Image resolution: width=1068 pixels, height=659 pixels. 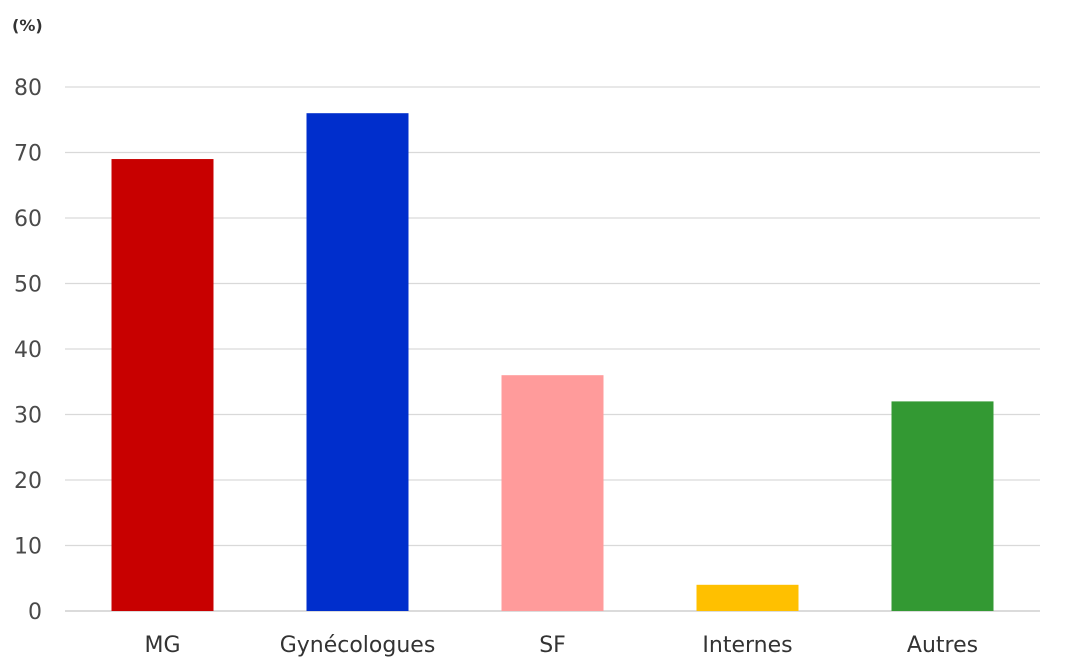 I want to click on x-category-label: MG, so click(x=162, y=645).